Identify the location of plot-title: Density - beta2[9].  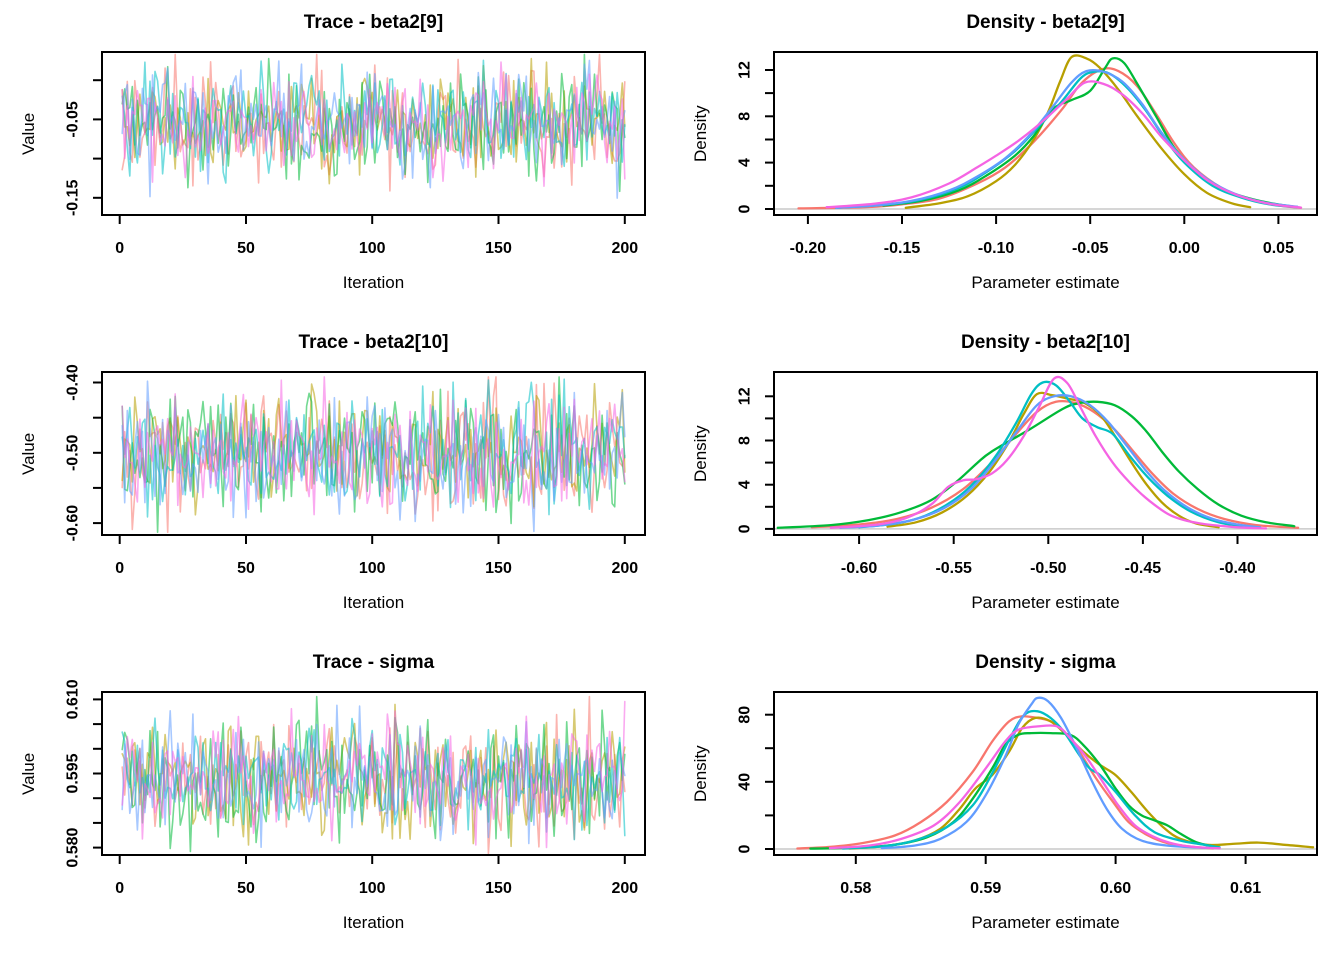
(1045, 22).